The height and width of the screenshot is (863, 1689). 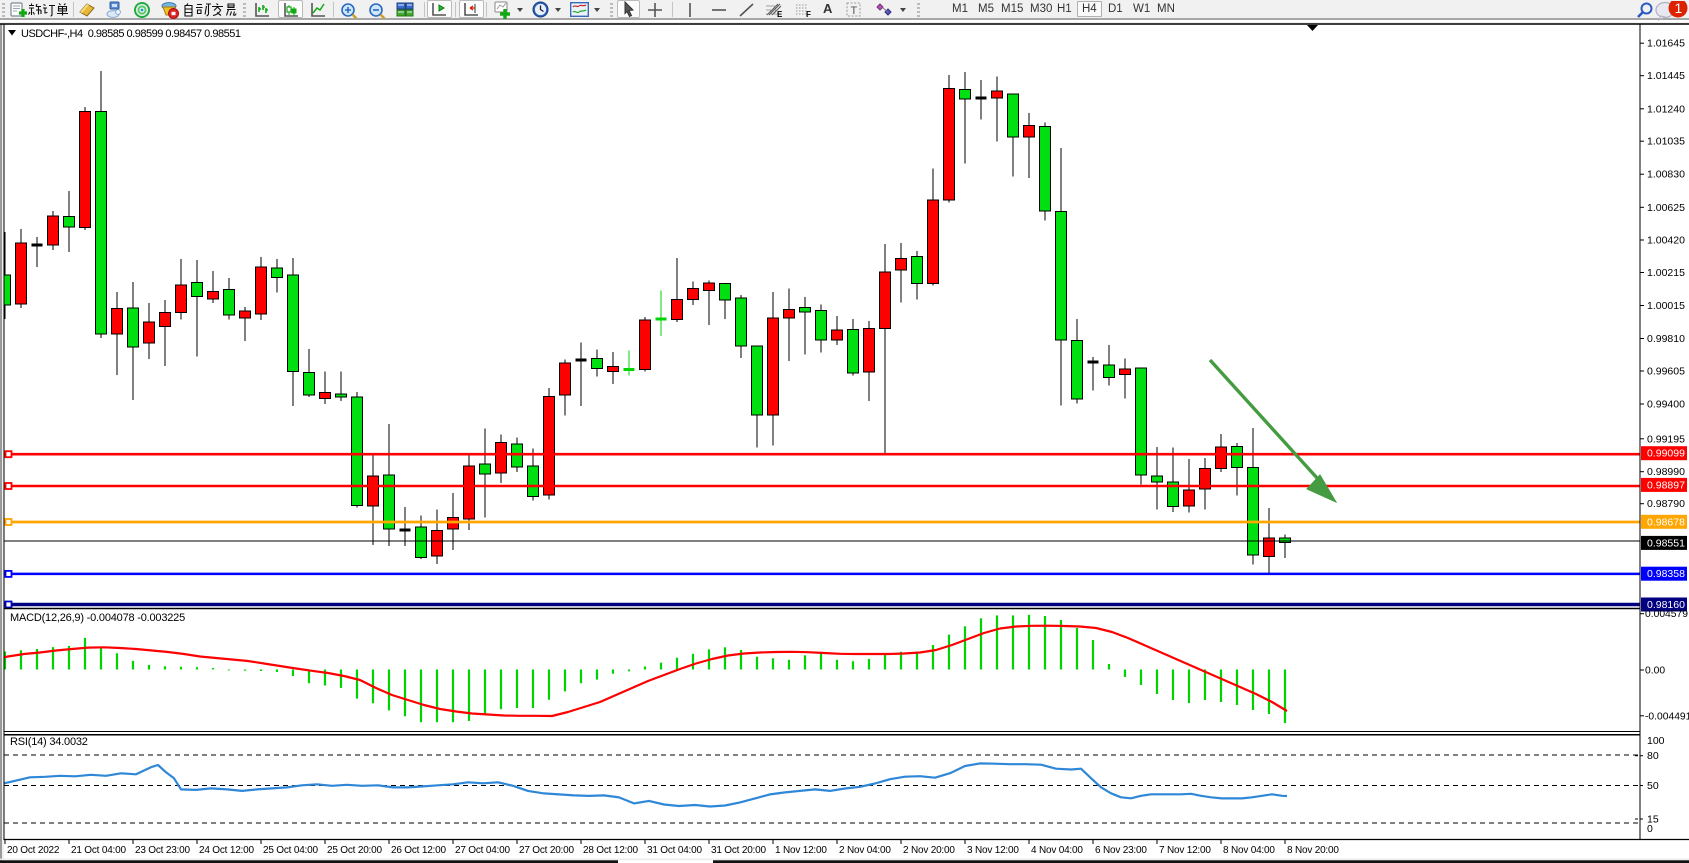 What do you see at coordinates (1666, 574) in the screenshot?
I see `svg-text: 0.98358` at bounding box center [1666, 574].